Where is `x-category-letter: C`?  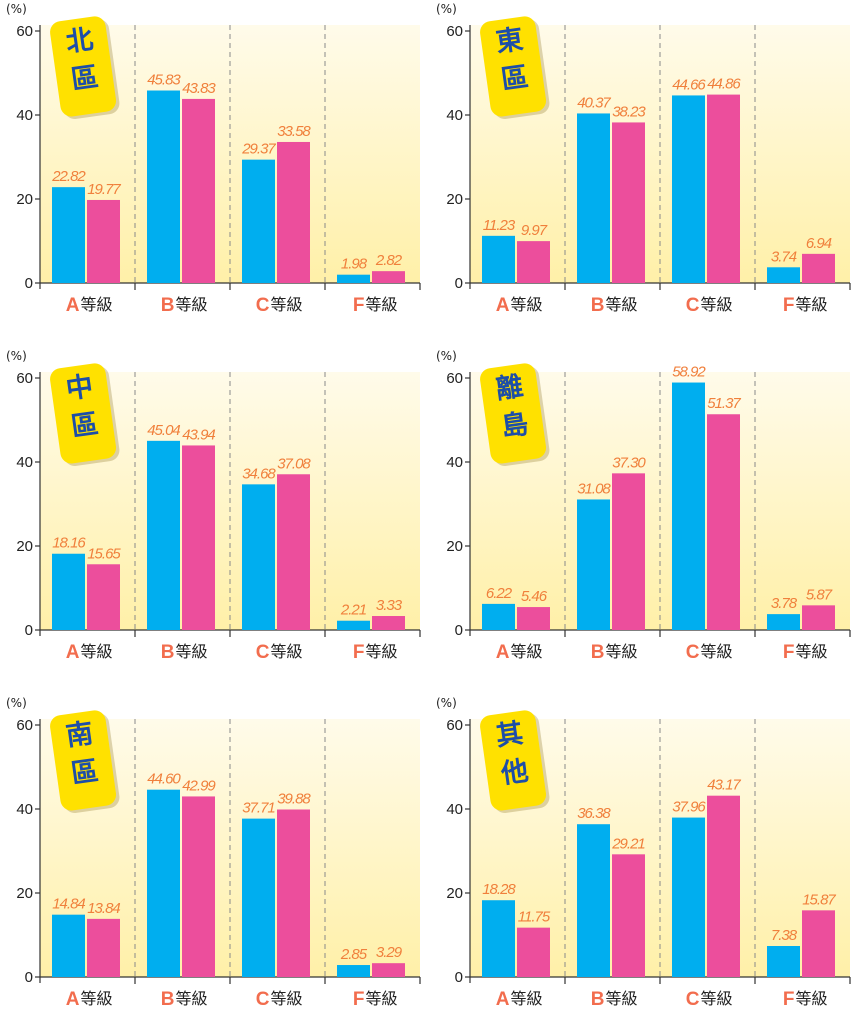 x-category-letter: C is located at coordinates (693, 305).